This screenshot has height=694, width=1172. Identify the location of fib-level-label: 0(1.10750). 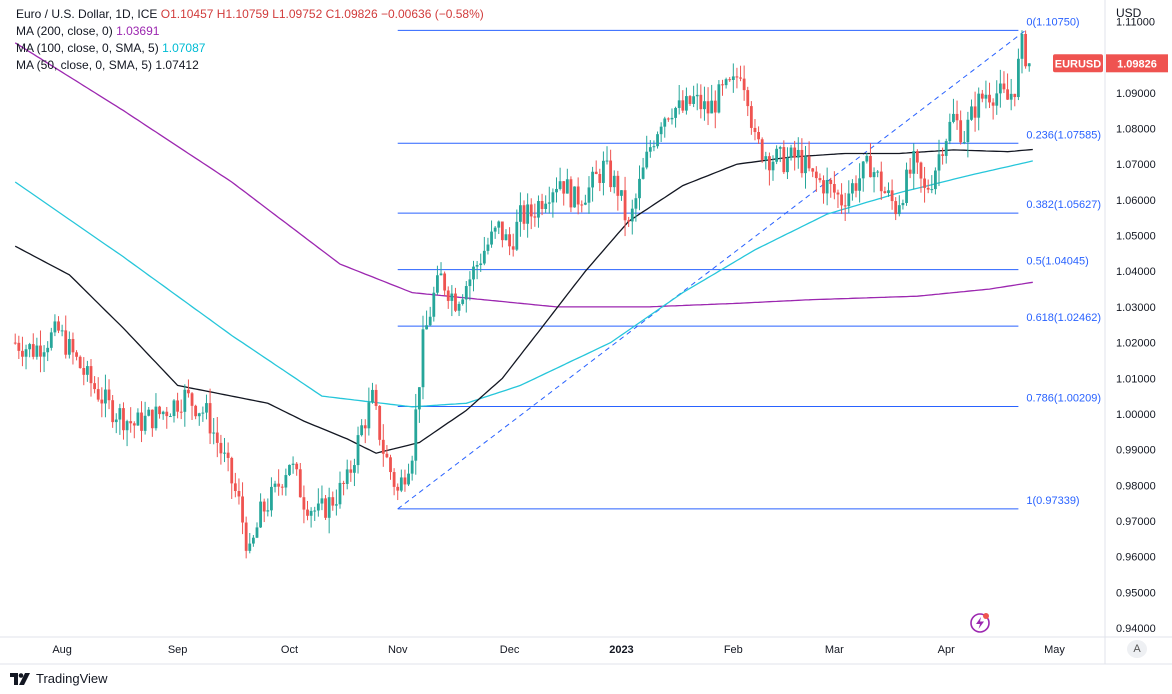
(1052, 22).